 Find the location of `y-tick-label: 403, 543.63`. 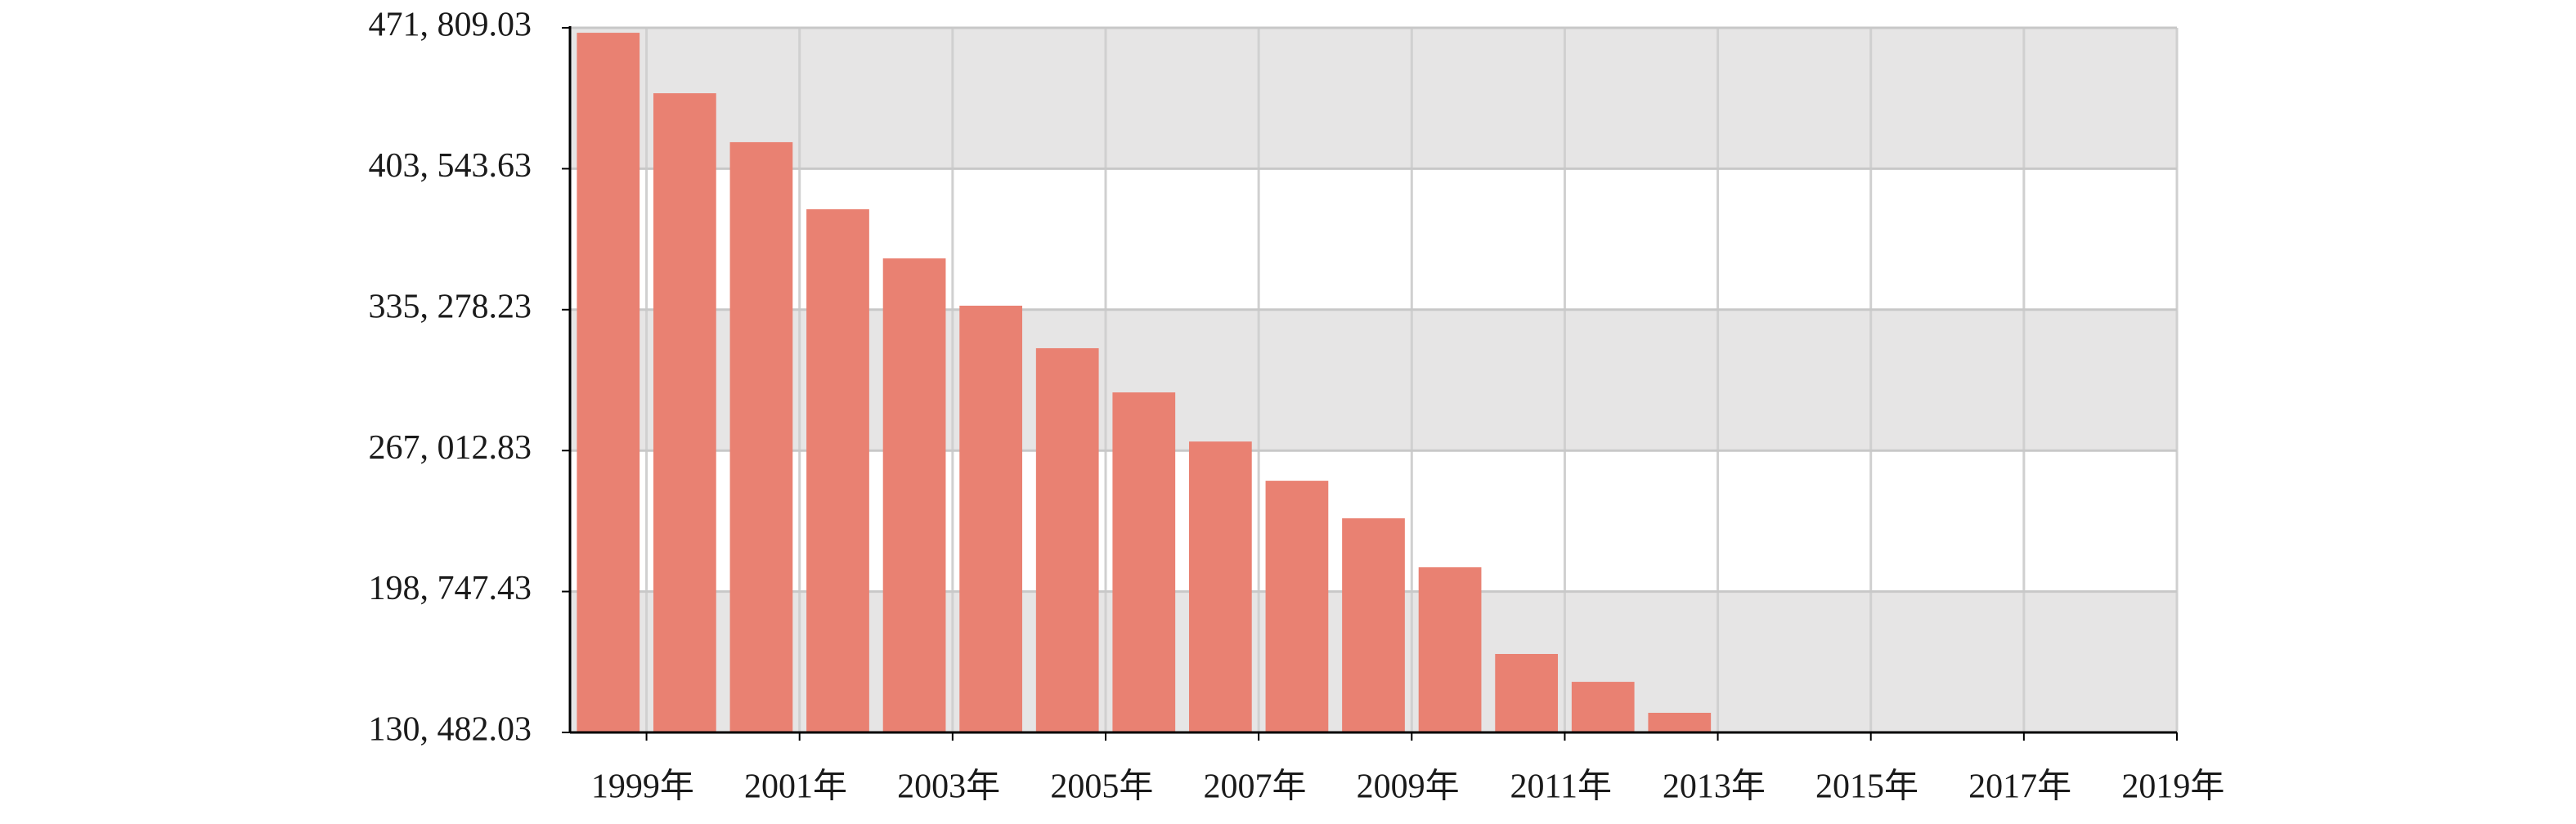

y-tick-label: 403, 543.63 is located at coordinates (450, 166).